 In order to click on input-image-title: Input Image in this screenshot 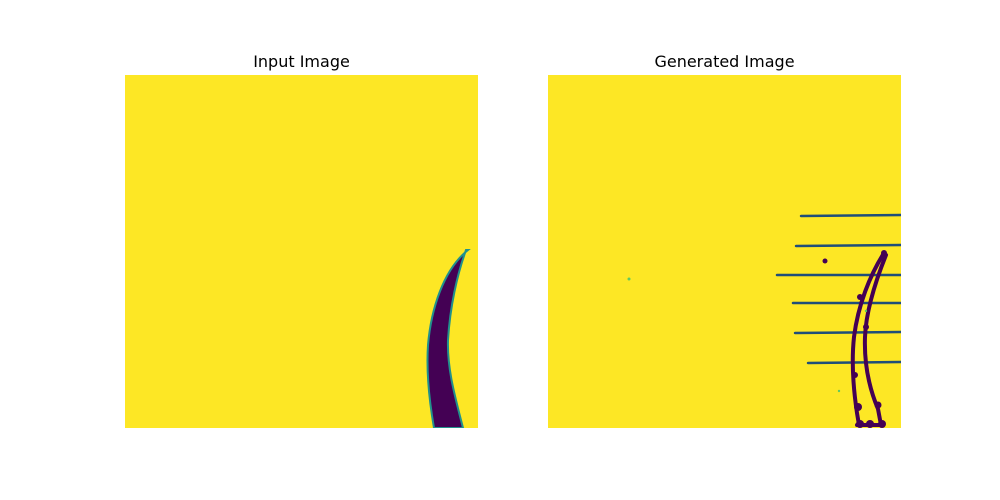, I will do `click(301, 61)`.